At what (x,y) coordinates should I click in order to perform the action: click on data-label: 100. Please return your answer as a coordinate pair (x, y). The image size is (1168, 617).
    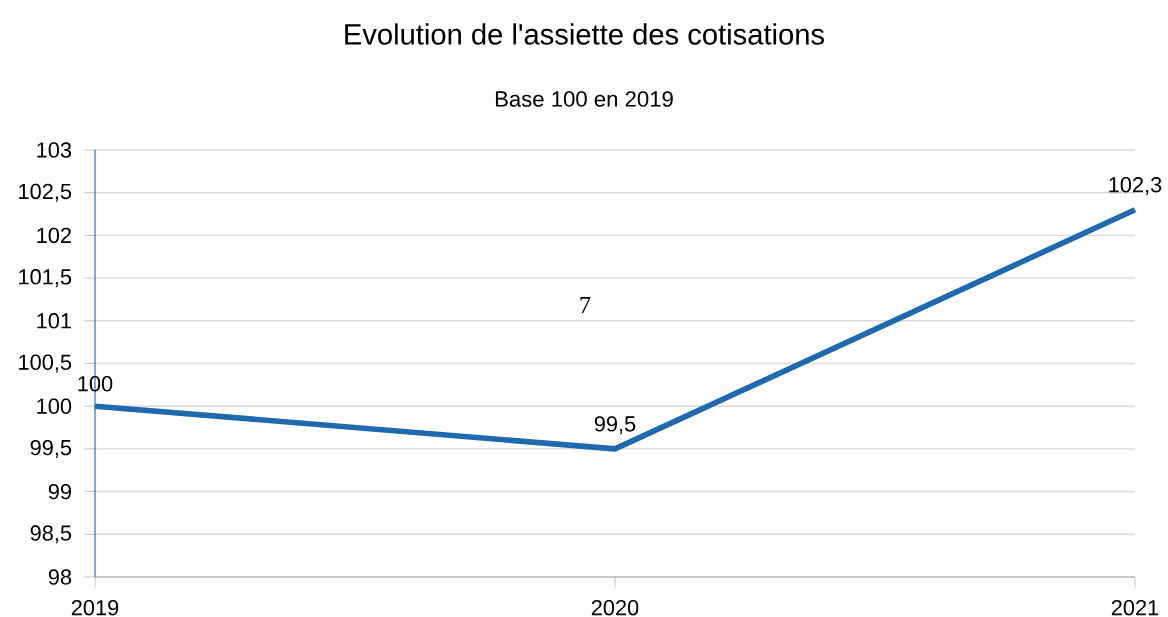
    Looking at the image, I should click on (95, 384).